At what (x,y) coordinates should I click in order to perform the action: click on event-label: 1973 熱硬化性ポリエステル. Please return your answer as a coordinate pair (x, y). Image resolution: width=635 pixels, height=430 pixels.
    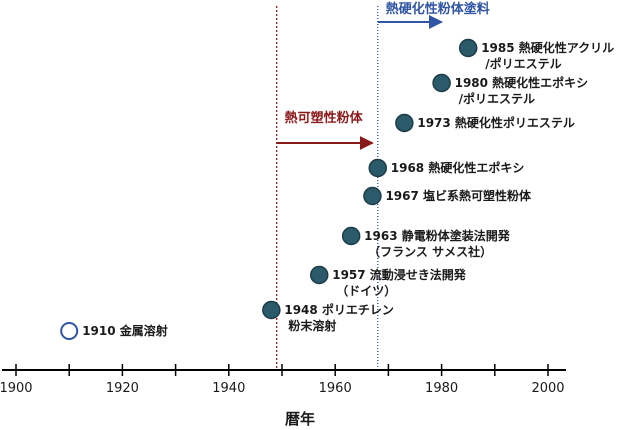
    Looking at the image, I should click on (496, 122).